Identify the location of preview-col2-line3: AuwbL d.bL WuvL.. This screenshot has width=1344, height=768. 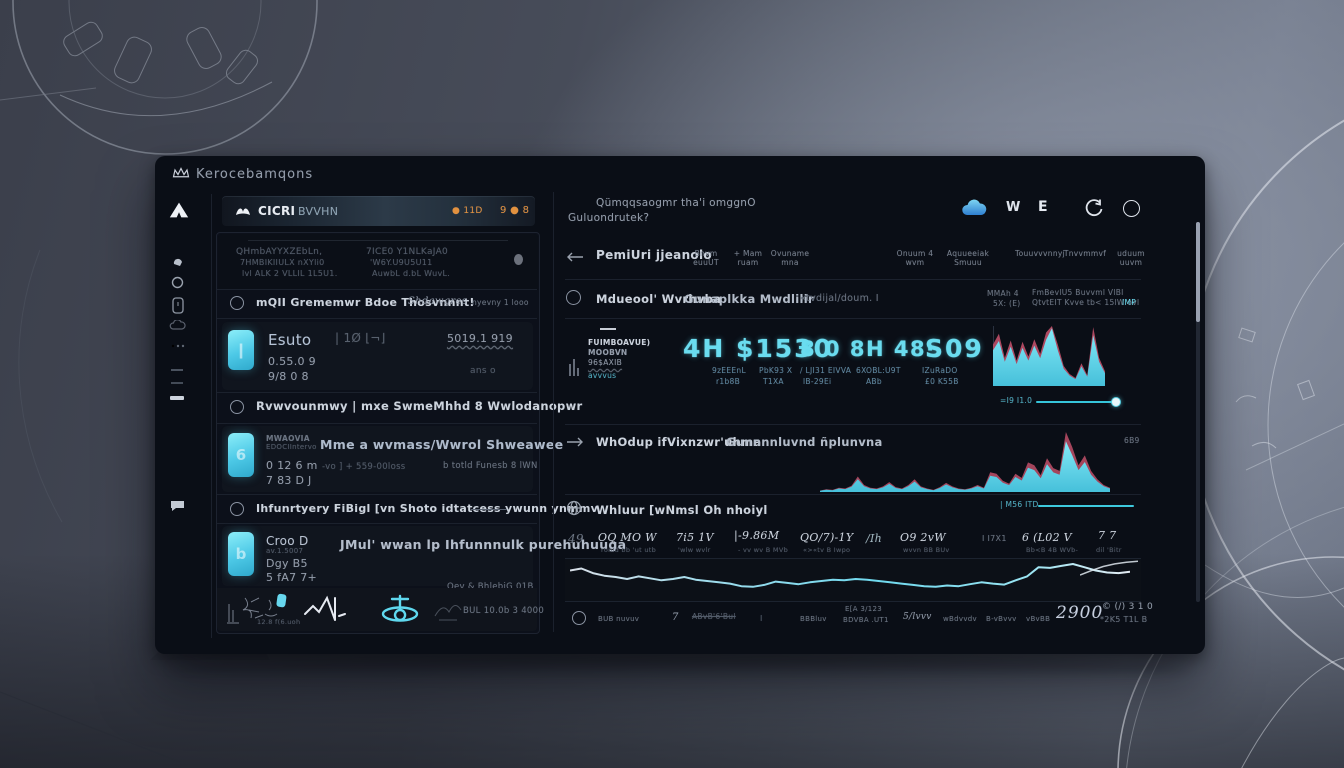
(411, 273).